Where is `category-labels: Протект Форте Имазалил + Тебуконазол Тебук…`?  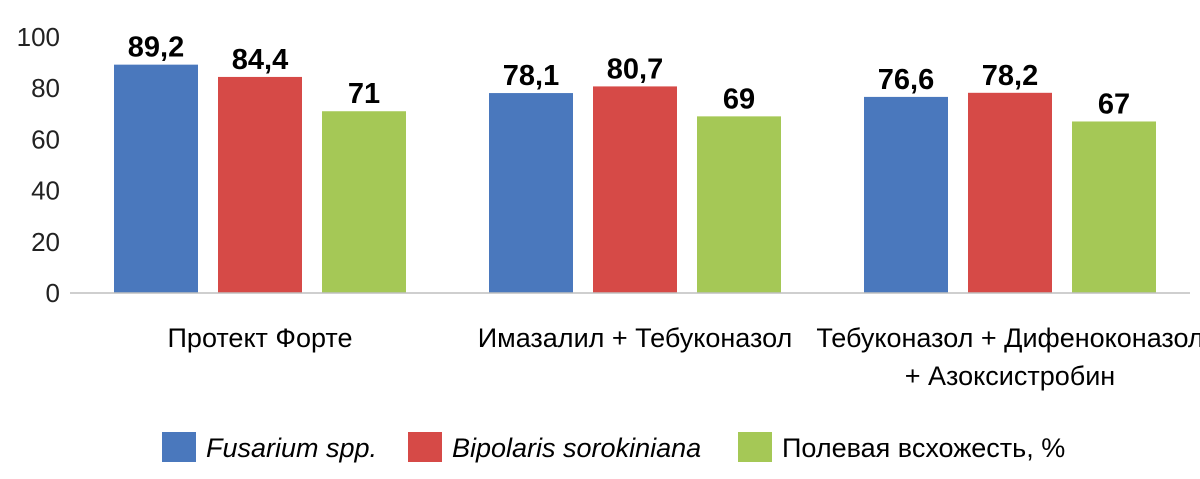 category-labels: Протект Форте Имазалил + Тебуконазол Тебук… is located at coordinates (684, 357).